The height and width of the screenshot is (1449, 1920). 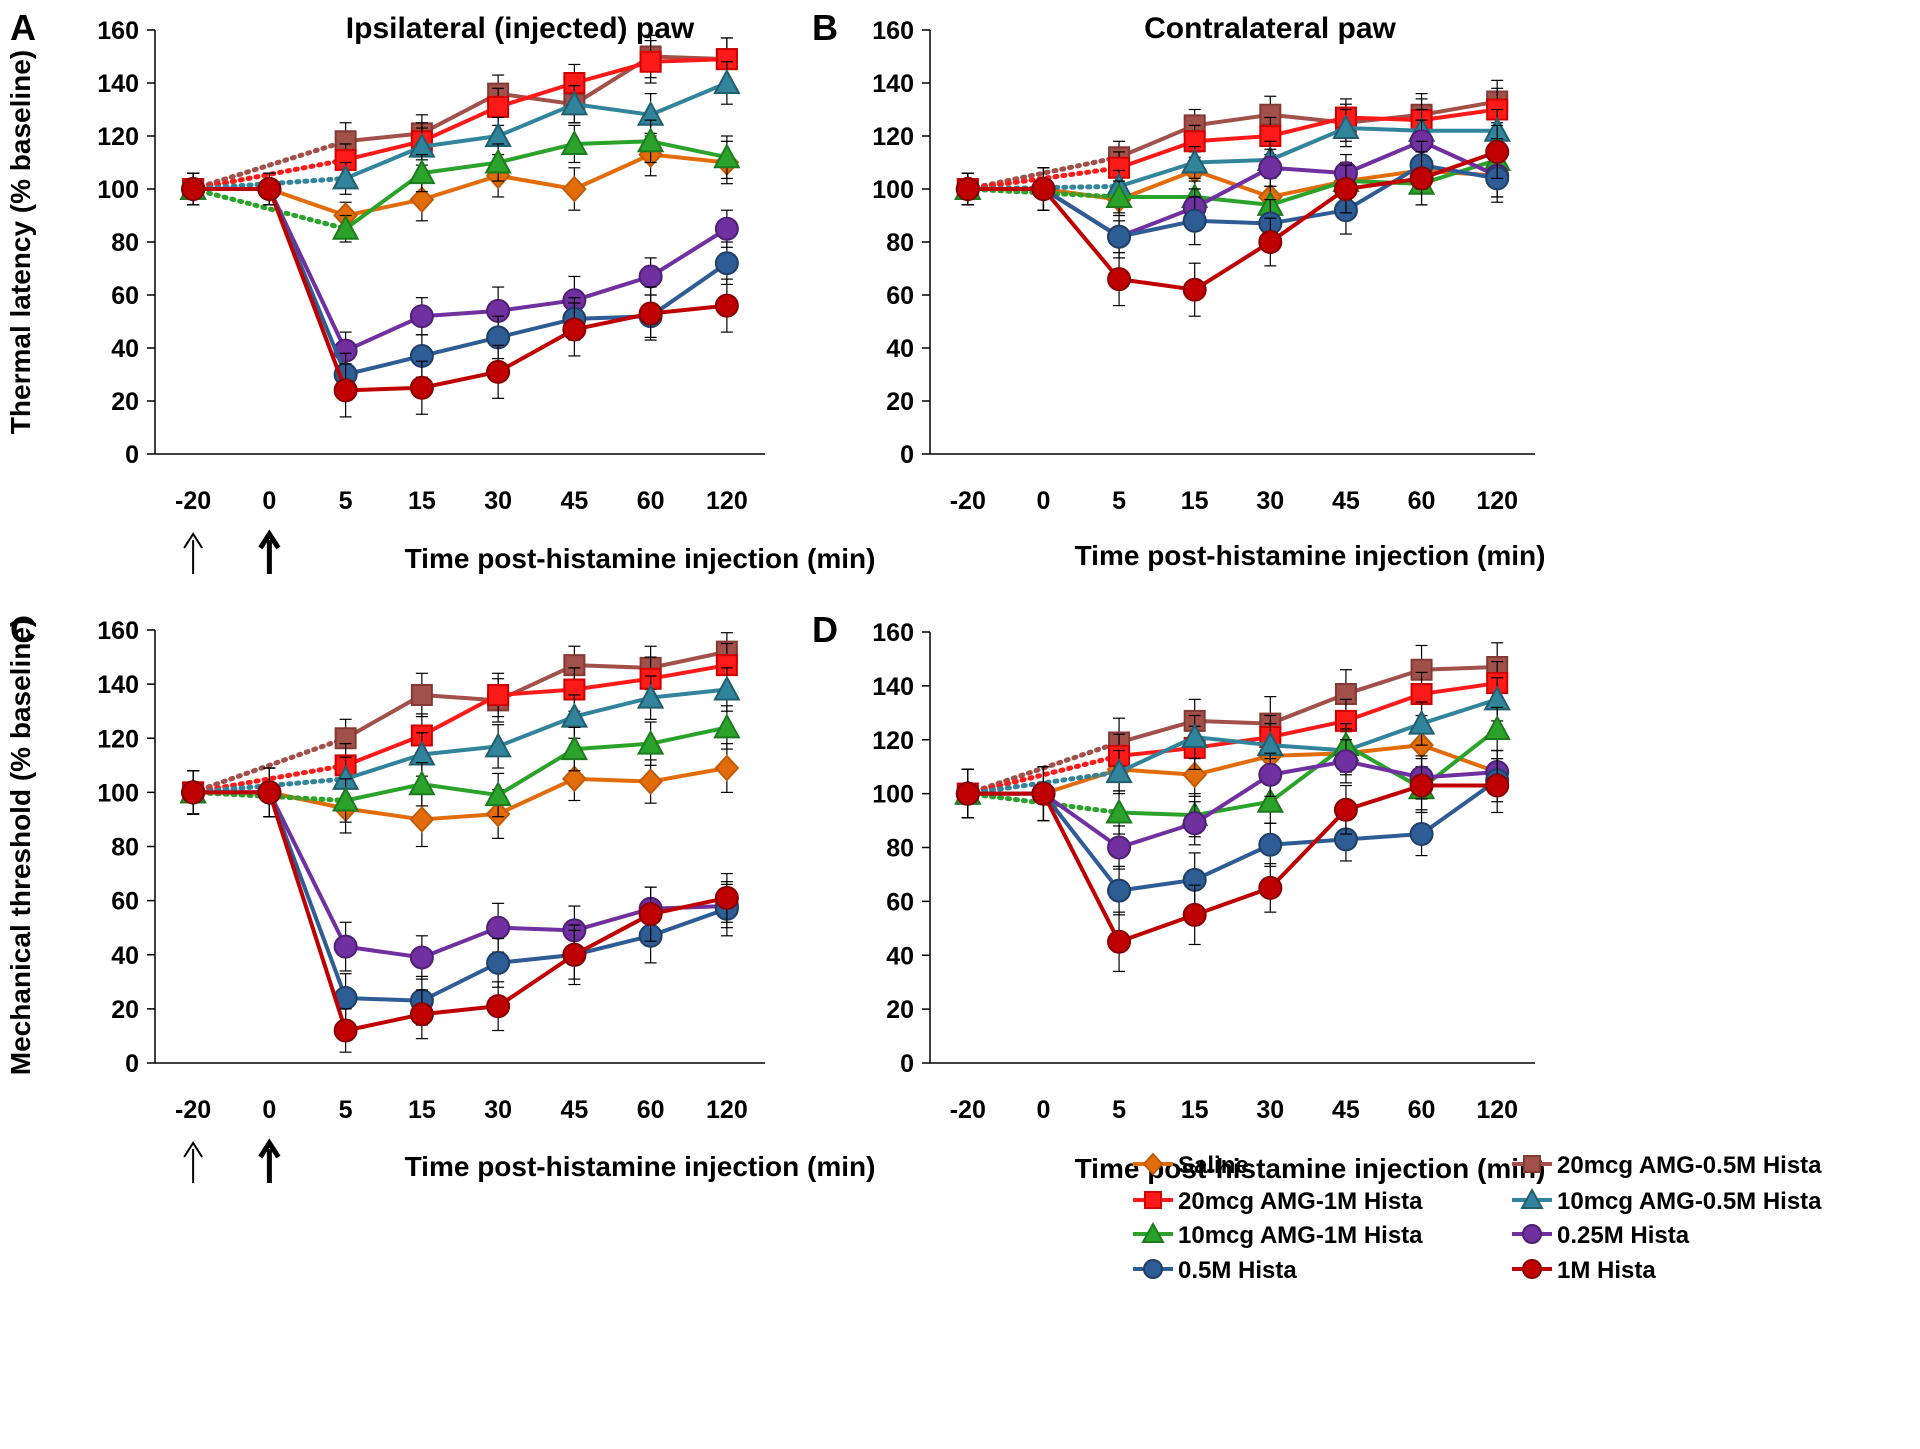 What do you see at coordinates (23, 629) in the screenshot?
I see `panel-letter: C` at bounding box center [23, 629].